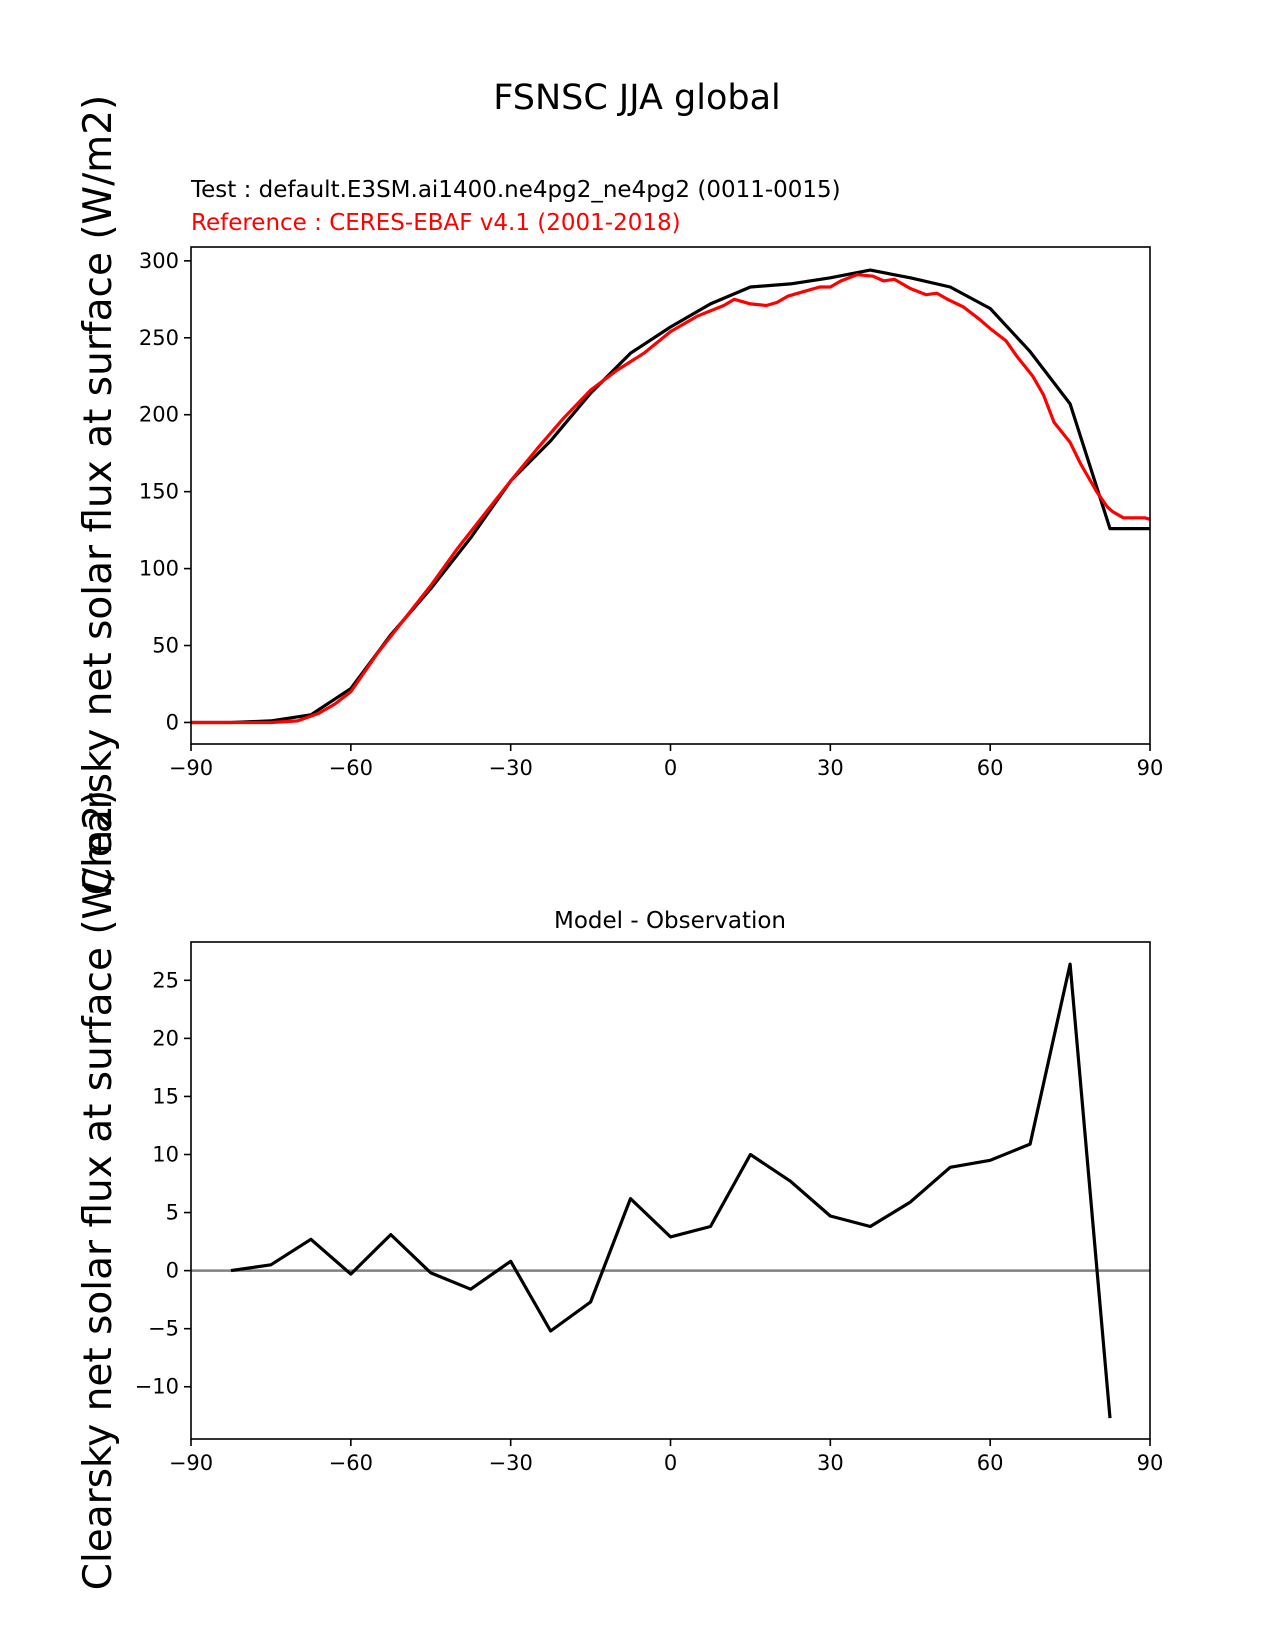  What do you see at coordinates (511, 768) in the screenshot?
I see `top-x-tick-label: −30` at bounding box center [511, 768].